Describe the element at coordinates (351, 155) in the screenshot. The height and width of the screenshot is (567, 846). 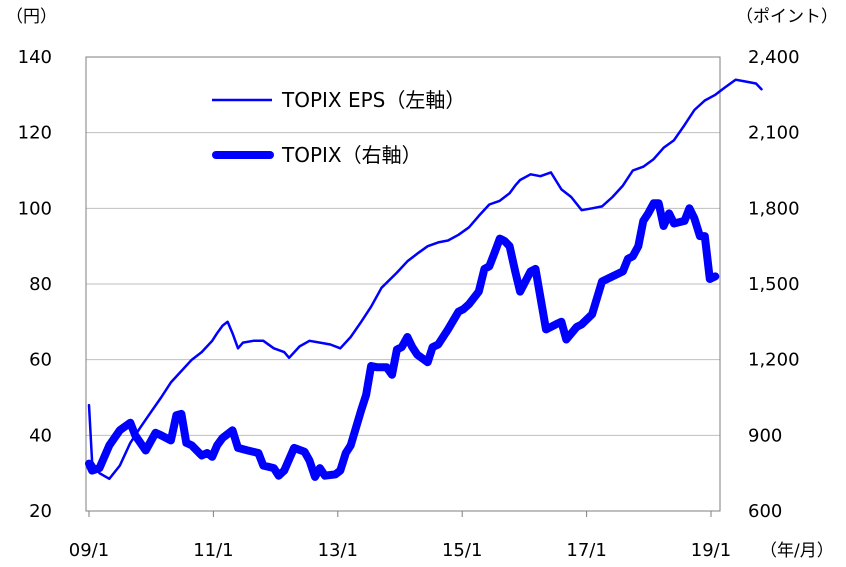
I see `legend-label-topix: TOPIX（右軸）` at that location.